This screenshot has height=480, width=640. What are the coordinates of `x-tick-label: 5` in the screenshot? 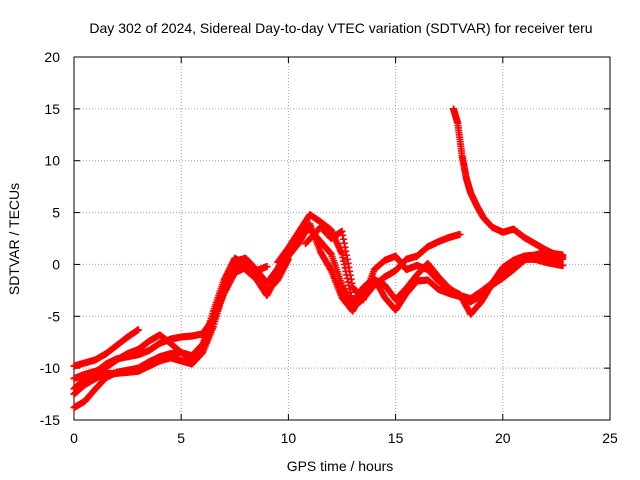 It's located at (181, 438).